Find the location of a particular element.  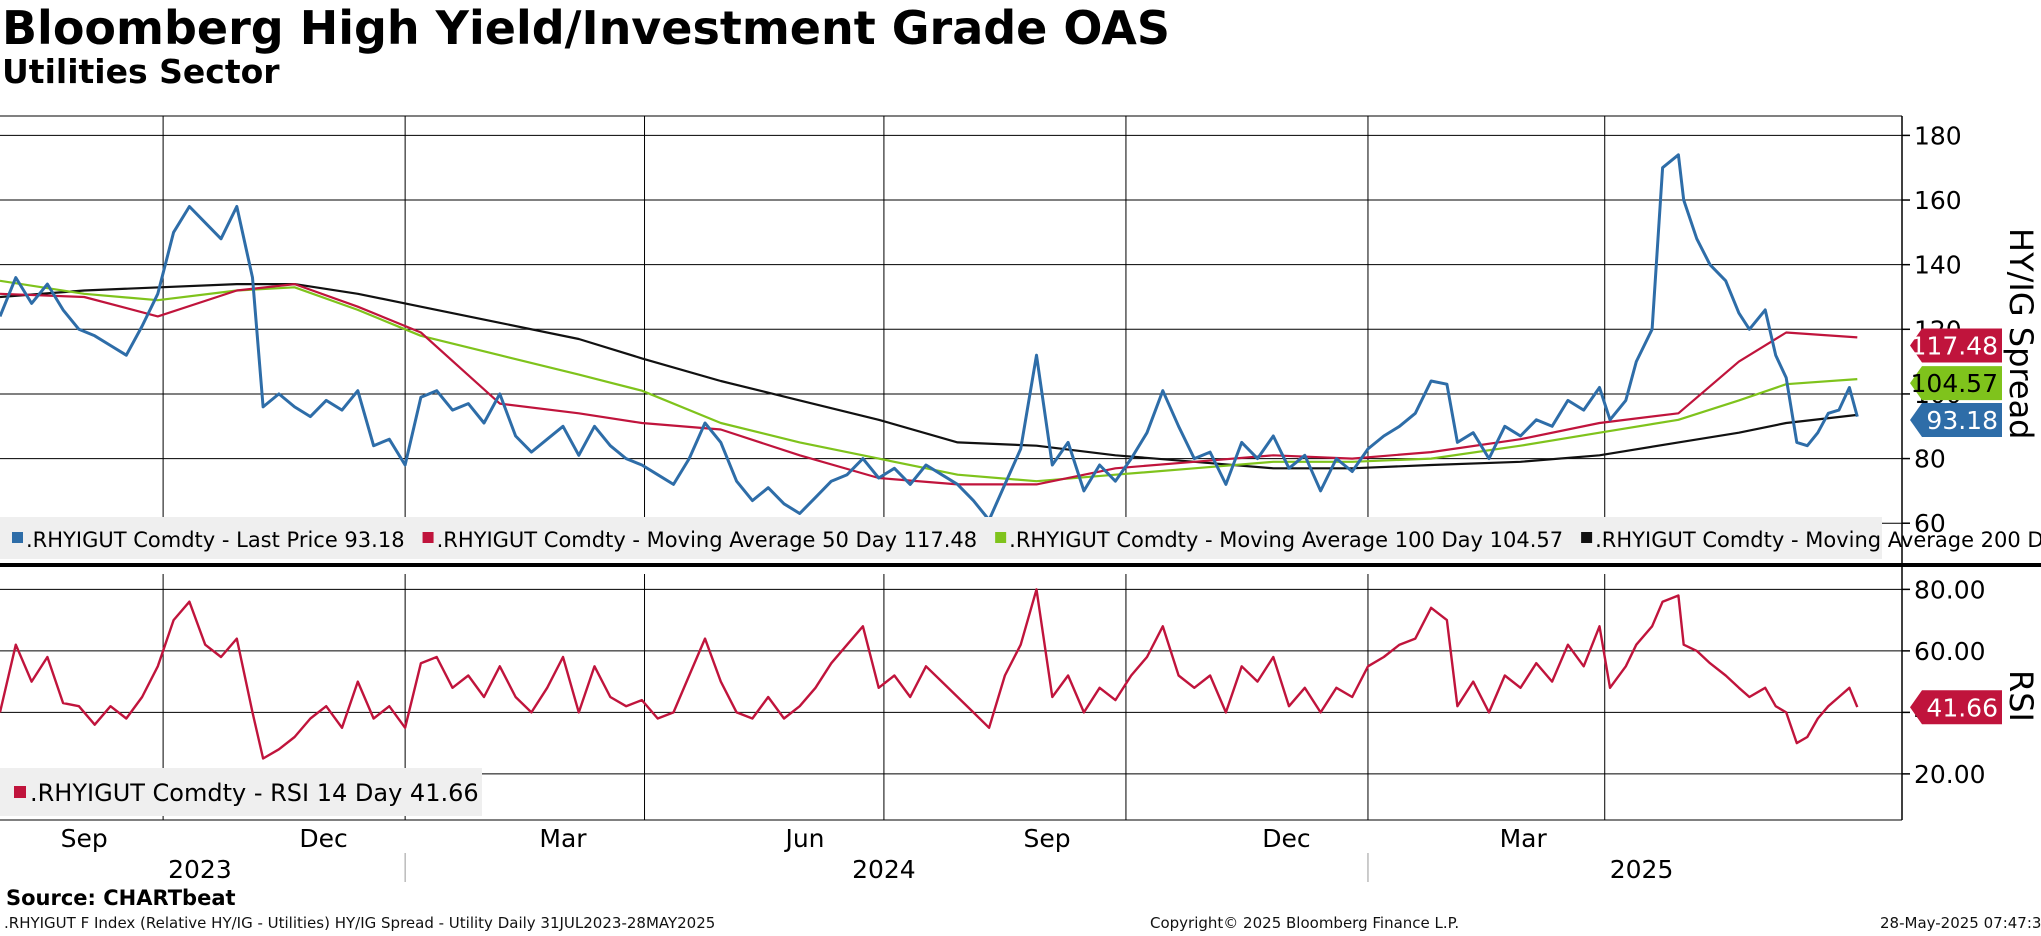

price-value-tag-text: 93.18 is located at coordinates (1962, 420).